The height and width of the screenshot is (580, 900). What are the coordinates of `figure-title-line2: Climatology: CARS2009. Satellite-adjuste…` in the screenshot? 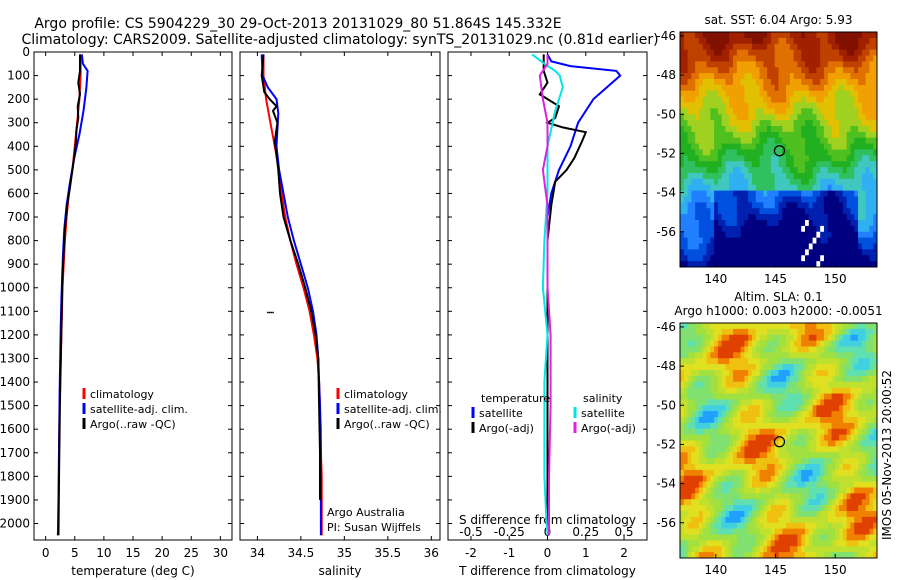 It's located at (339, 40).